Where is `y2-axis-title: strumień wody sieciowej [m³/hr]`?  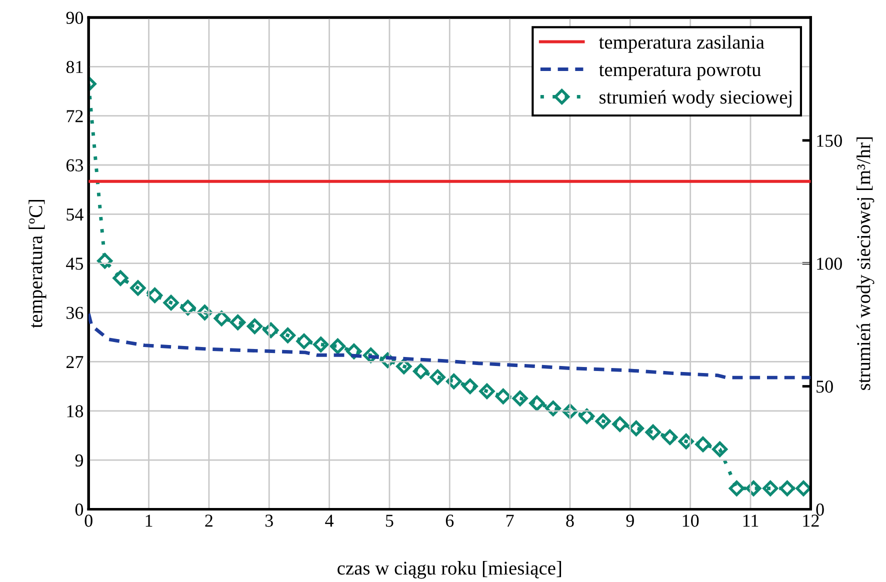 y2-axis-title: strumień wody sieciowej [m³/hr] is located at coordinates (865, 263).